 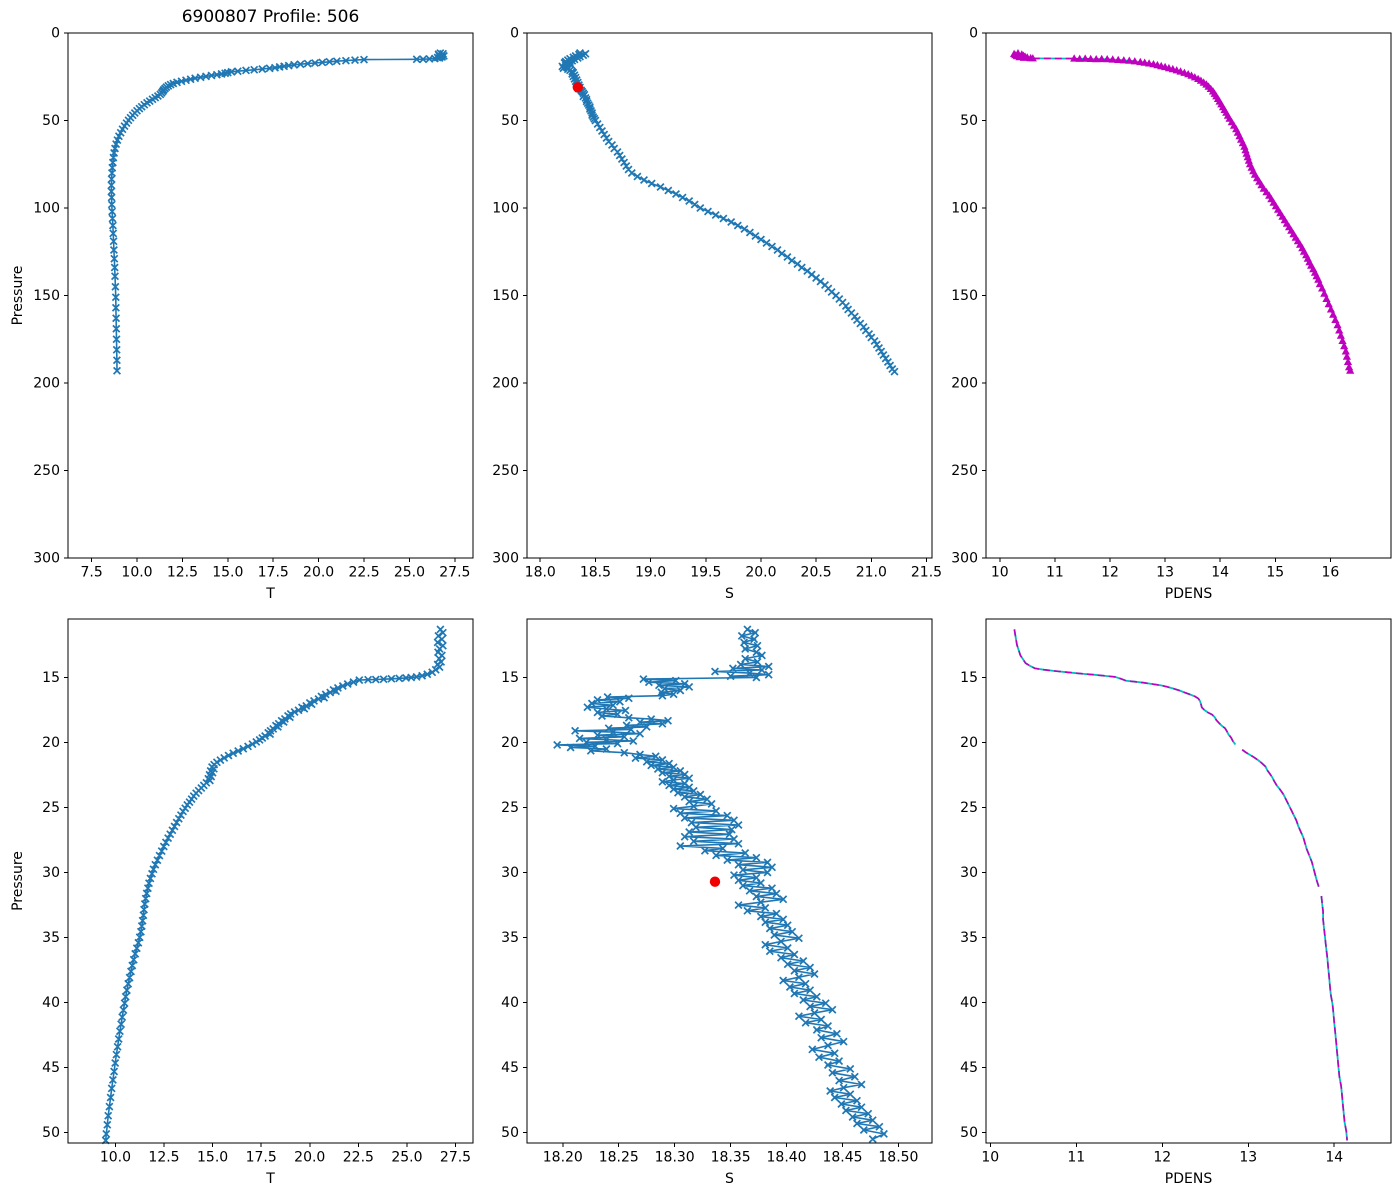 What do you see at coordinates (787, 1158) in the screenshot?
I see `x-tick-label: 18.40` at bounding box center [787, 1158].